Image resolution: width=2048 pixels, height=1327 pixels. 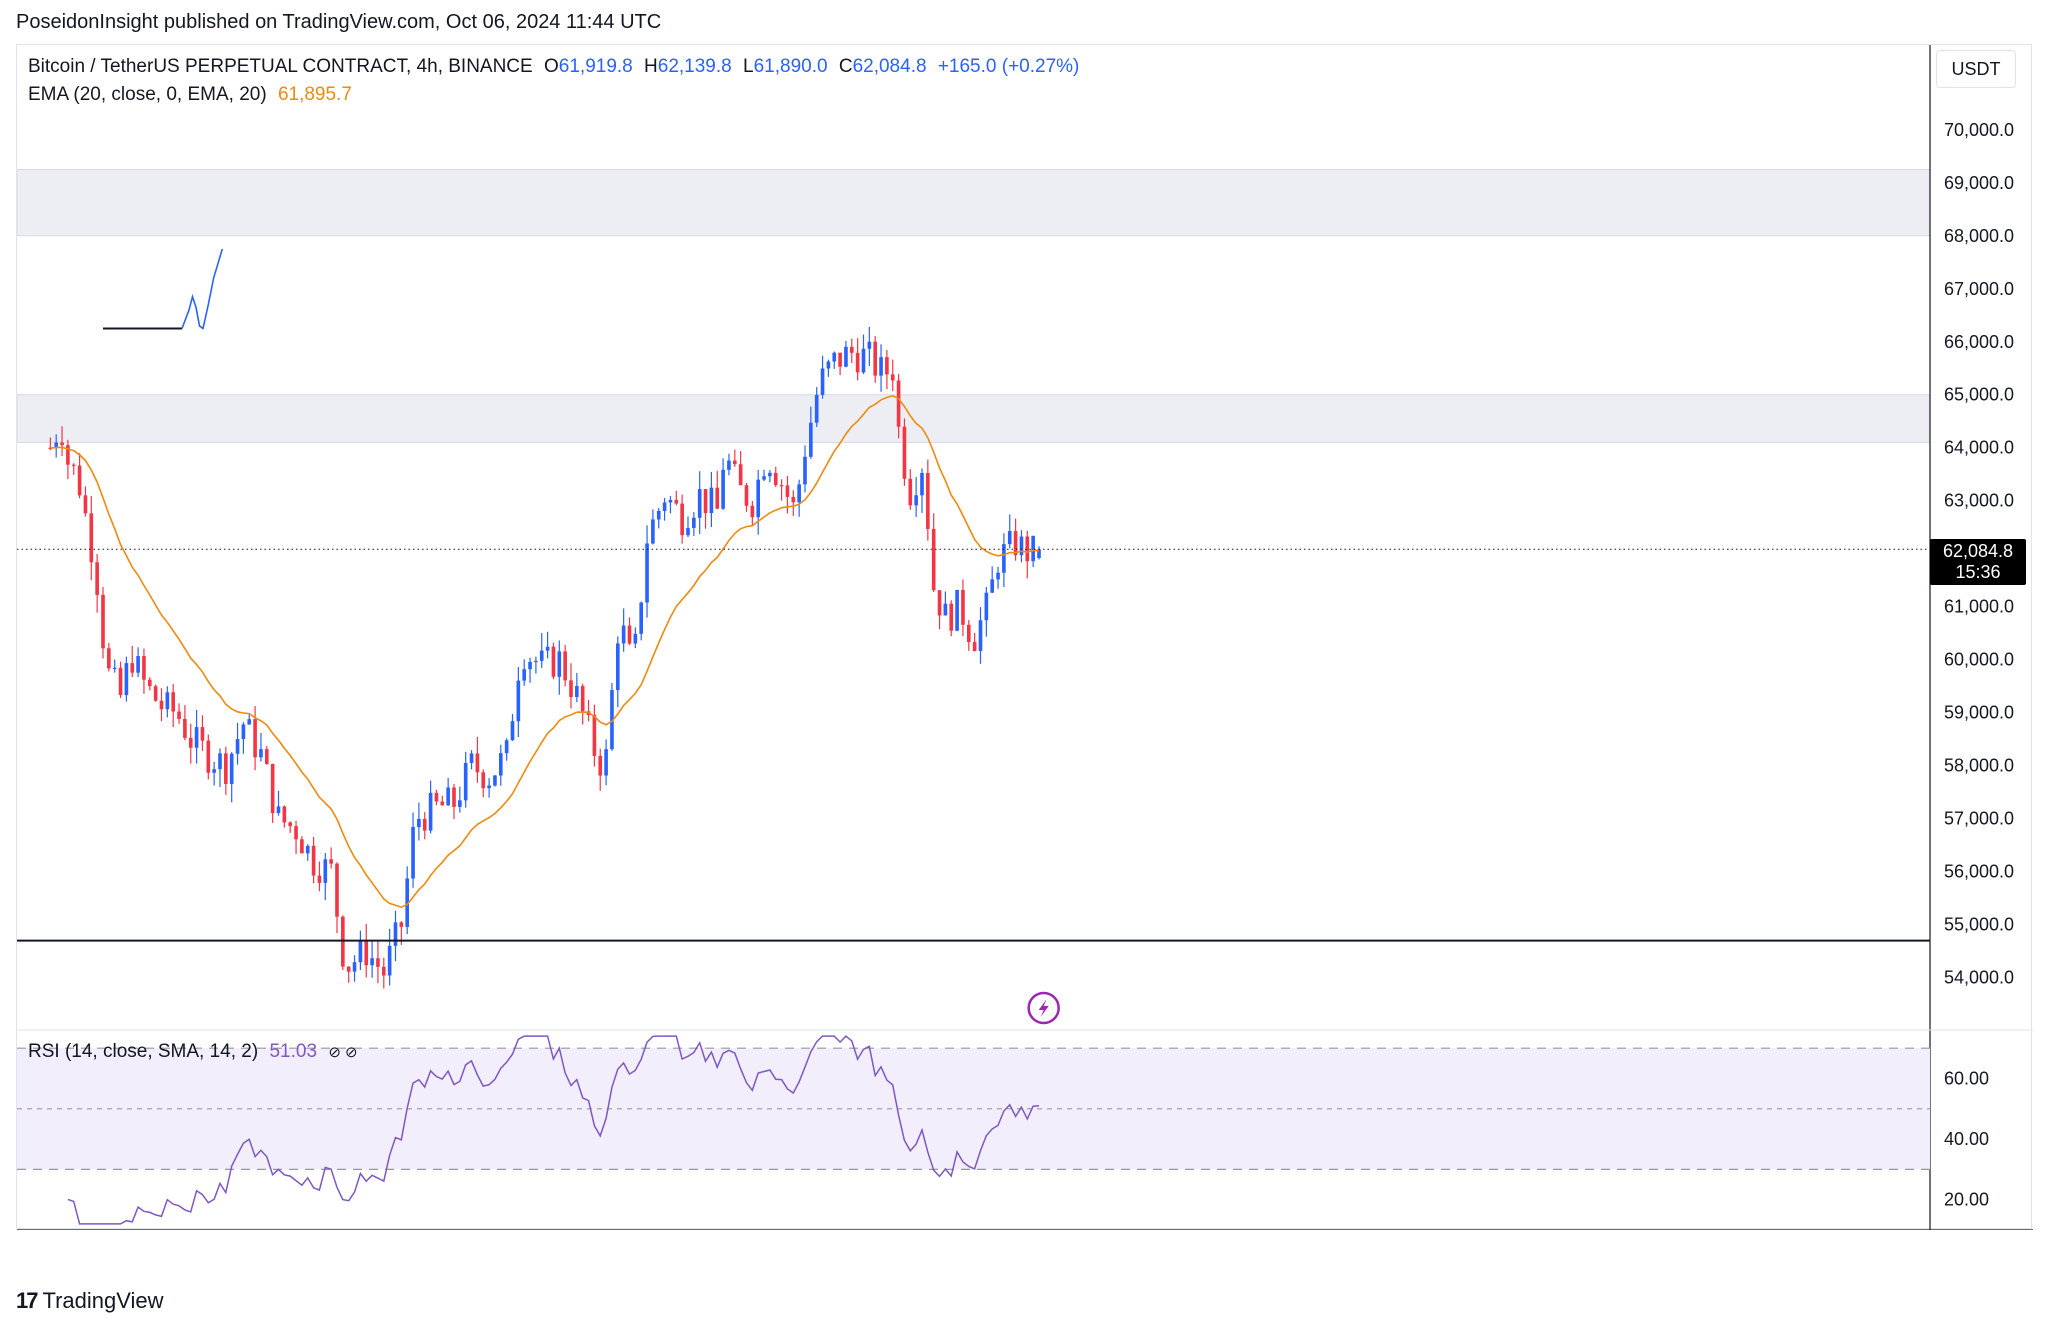 What do you see at coordinates (1979, 448) in the screenshot?
I see `price-tick-label: 64,000.0` at bounding box center [1979, 448].